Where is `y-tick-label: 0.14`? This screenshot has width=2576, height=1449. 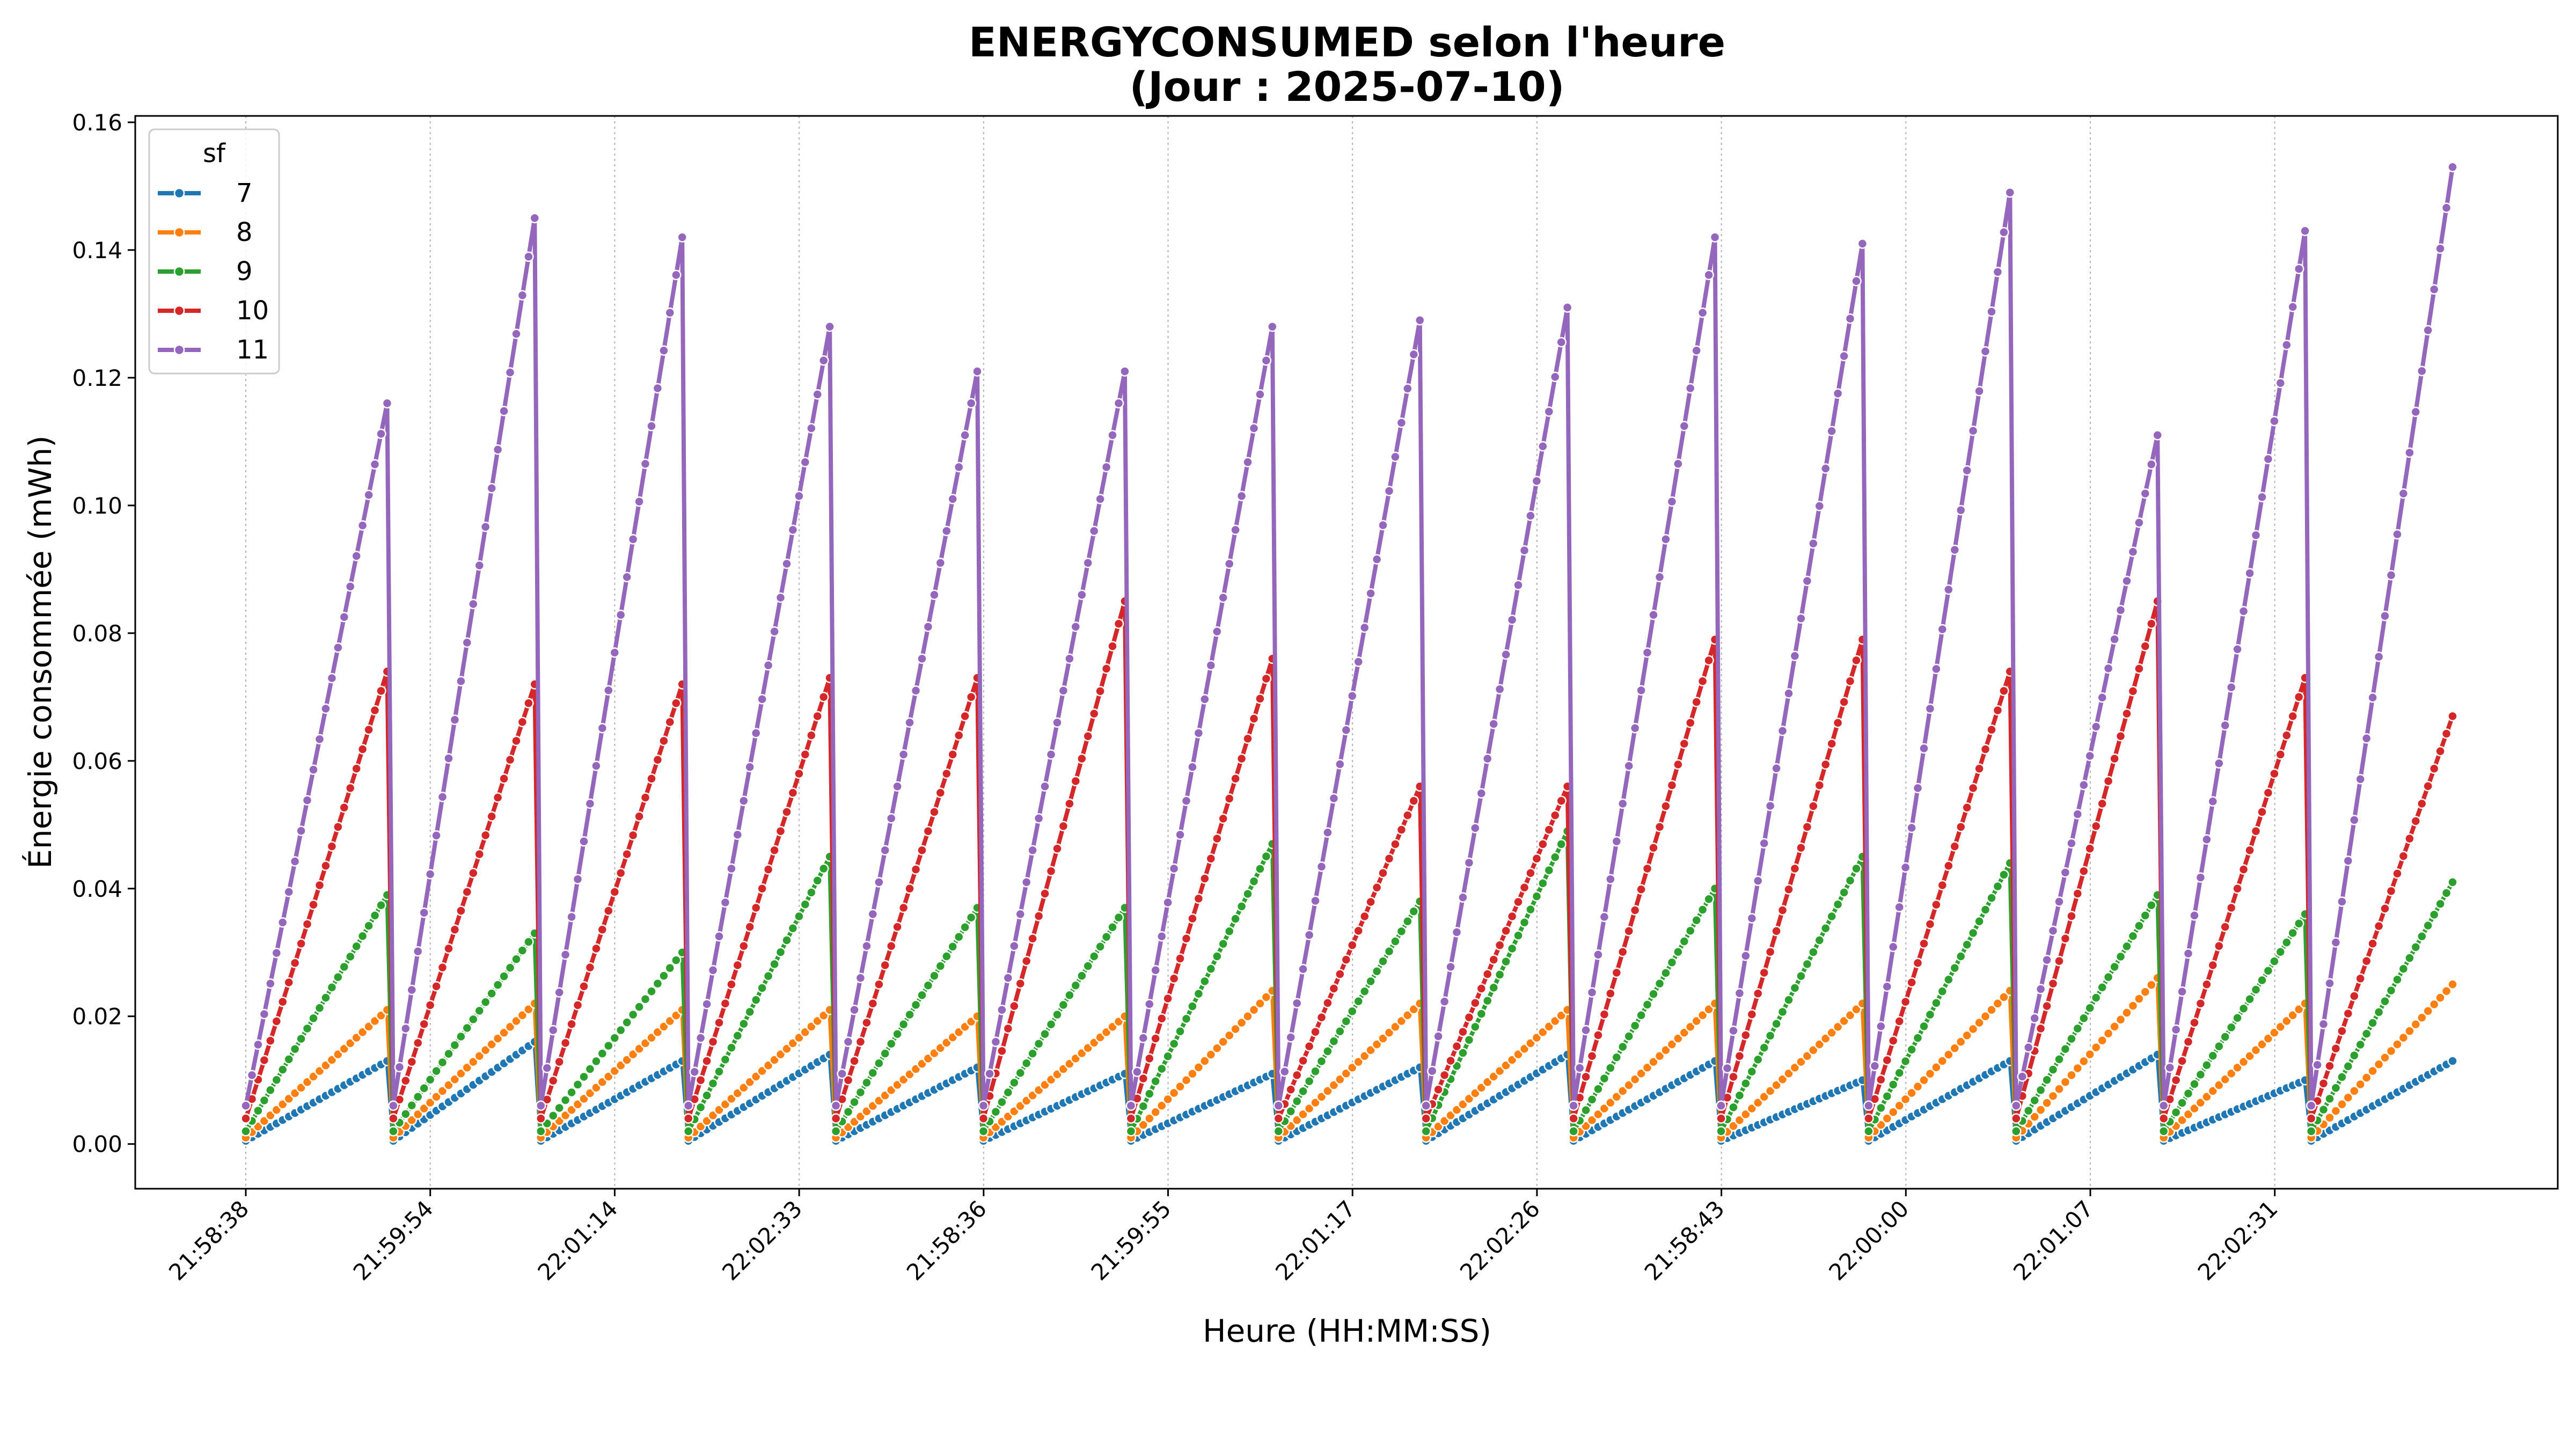 y-tick-label: 0.14 is located at coordinates (97, 250).